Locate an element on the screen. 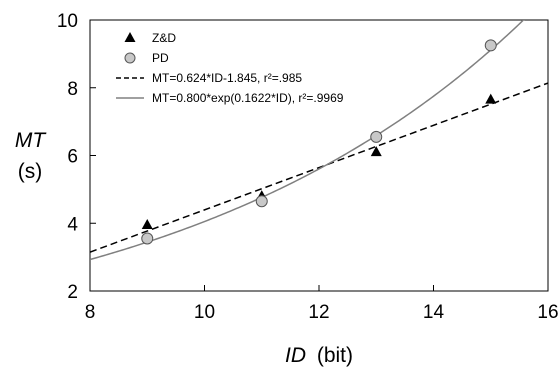 This screenshot has width=559, height=372. legend-label: MT=0.800*exp(0.1622*ID), r²=.9969 is located at coordinates (248, 98).